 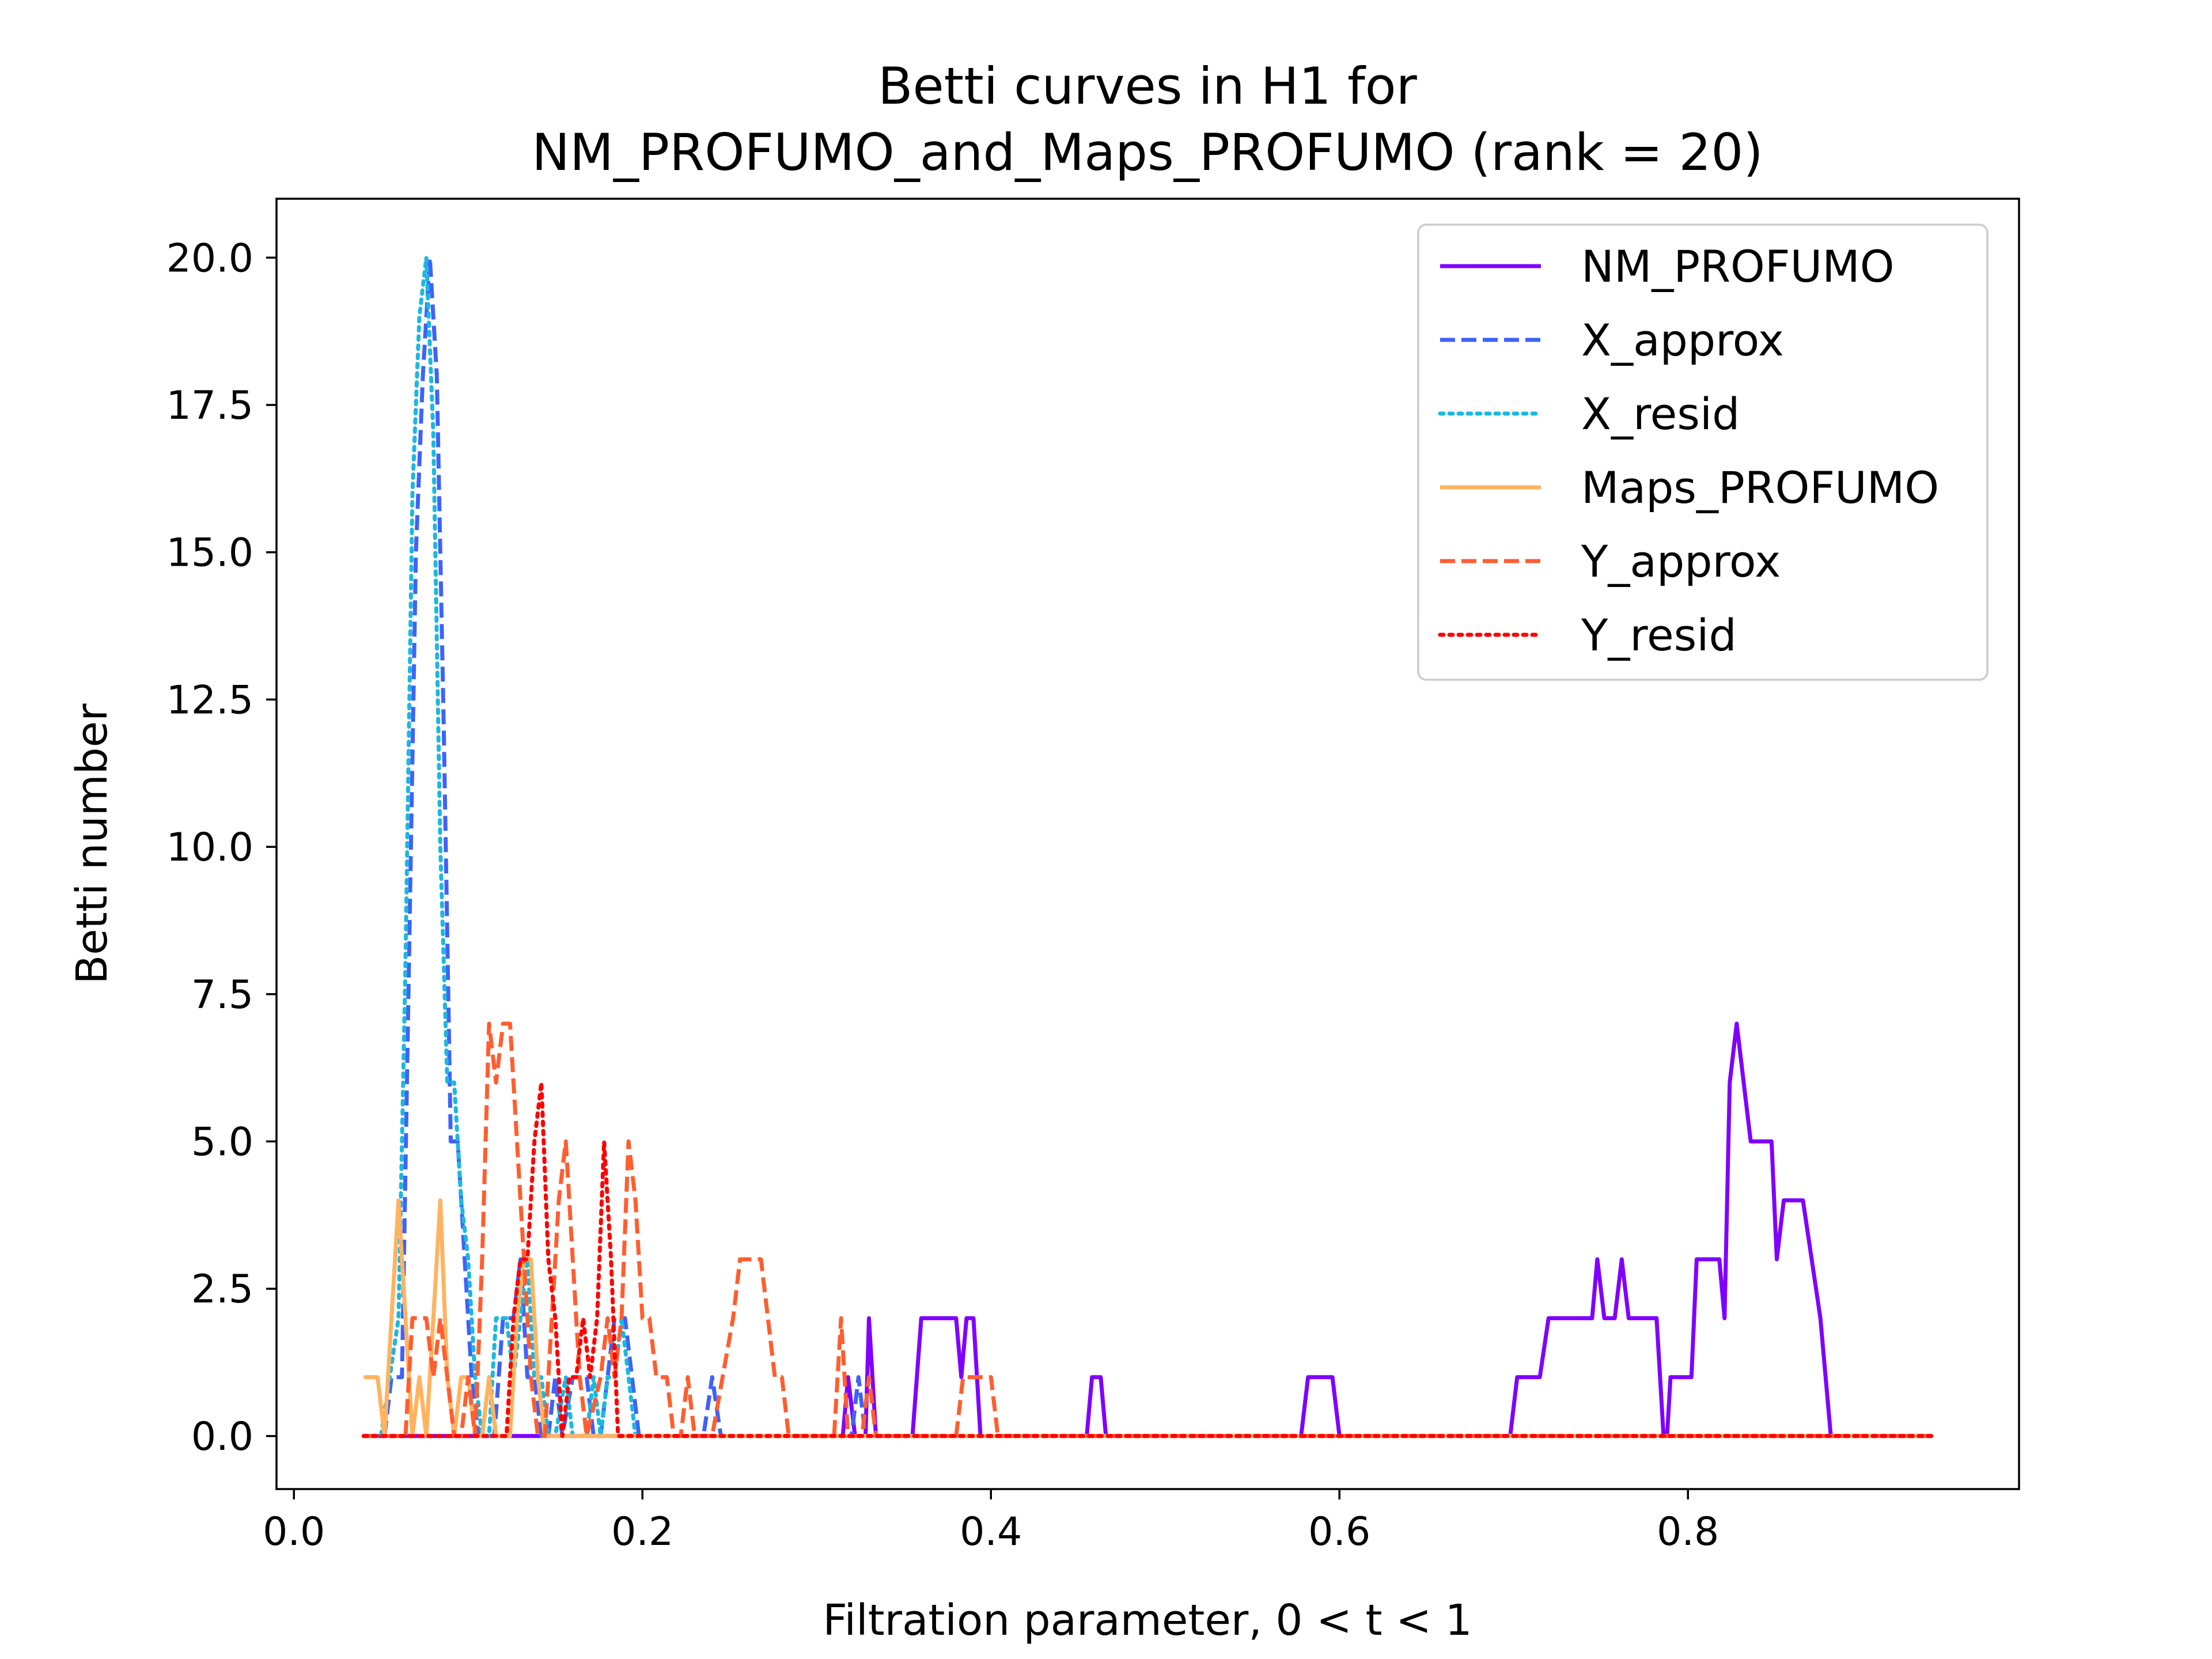 I want to click on y-tick-label: 12.5, so click(x=209, y=700).